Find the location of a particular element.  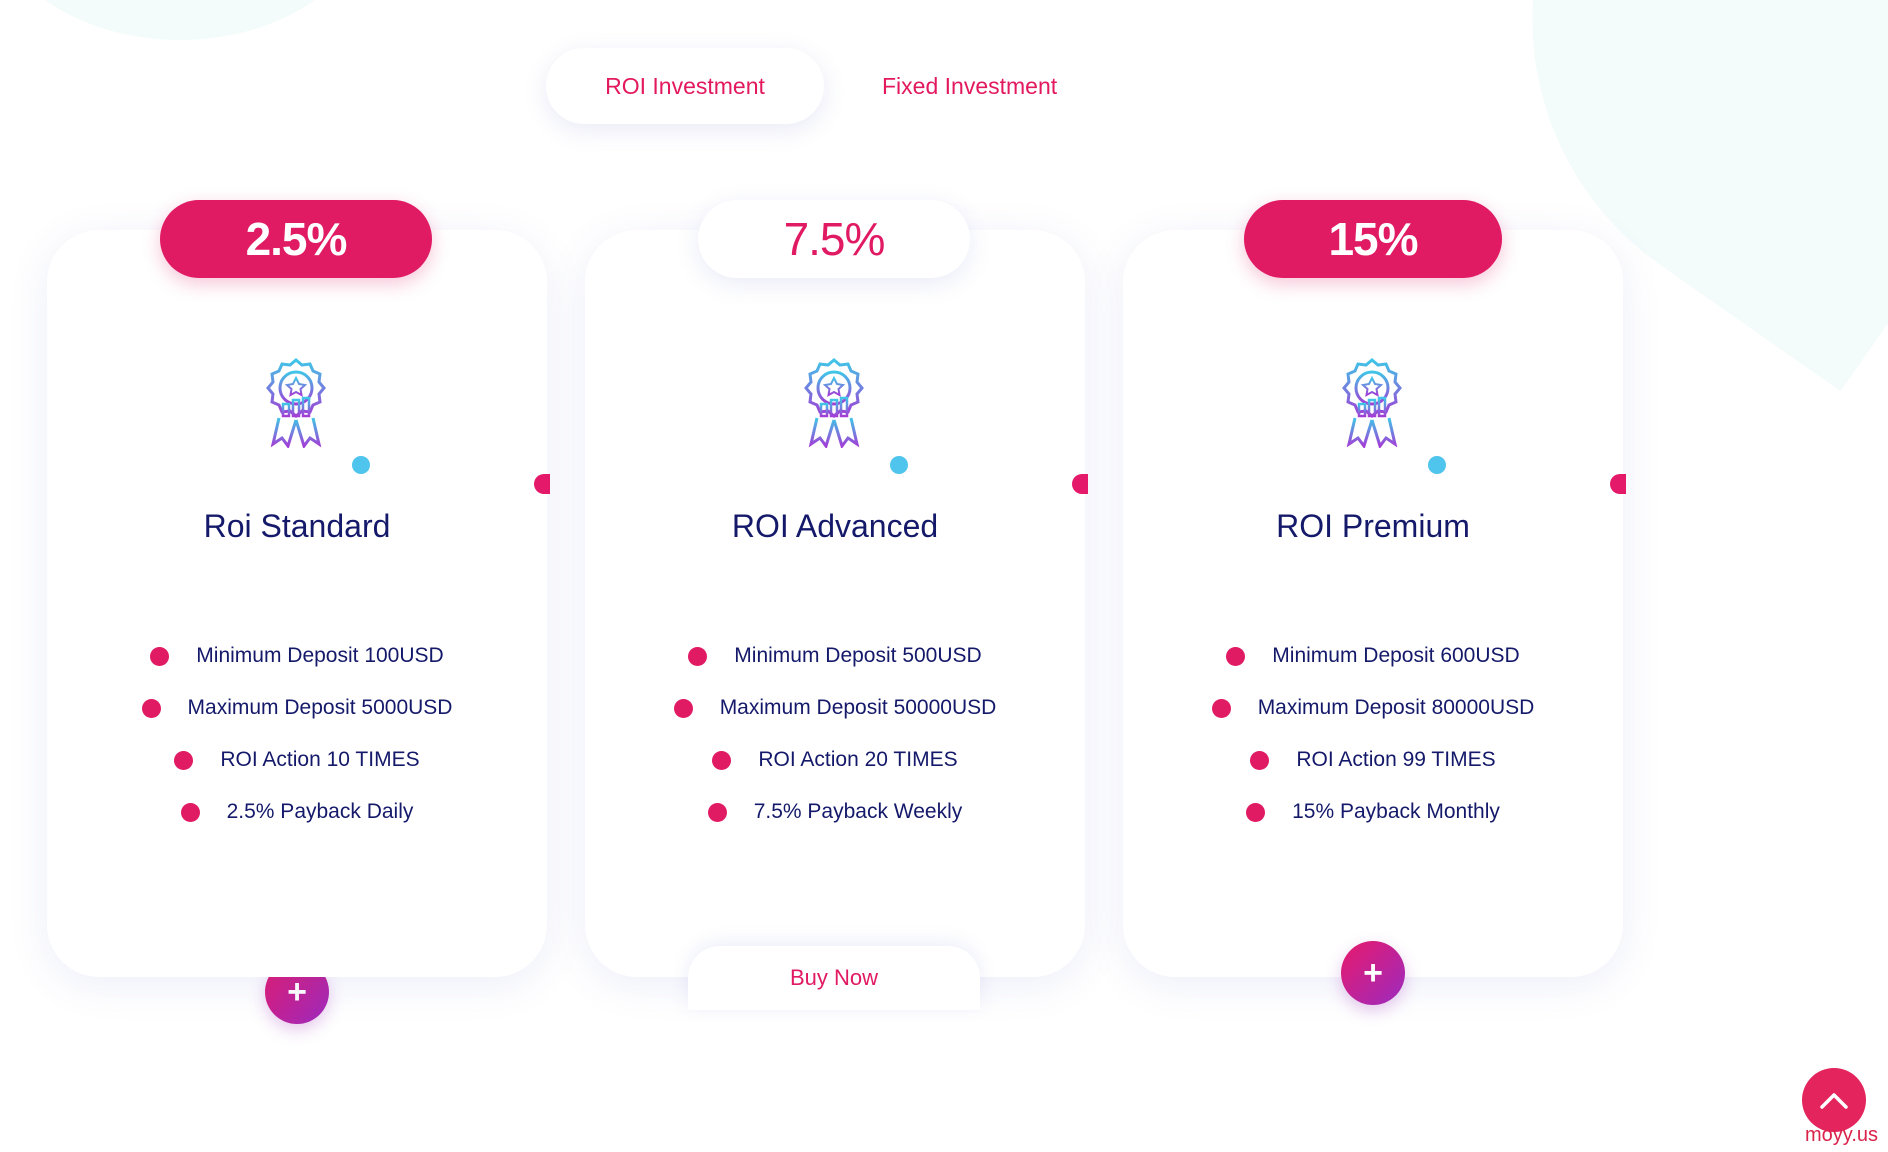

chevron-up-icon is located at coordinates (1834, 1101).